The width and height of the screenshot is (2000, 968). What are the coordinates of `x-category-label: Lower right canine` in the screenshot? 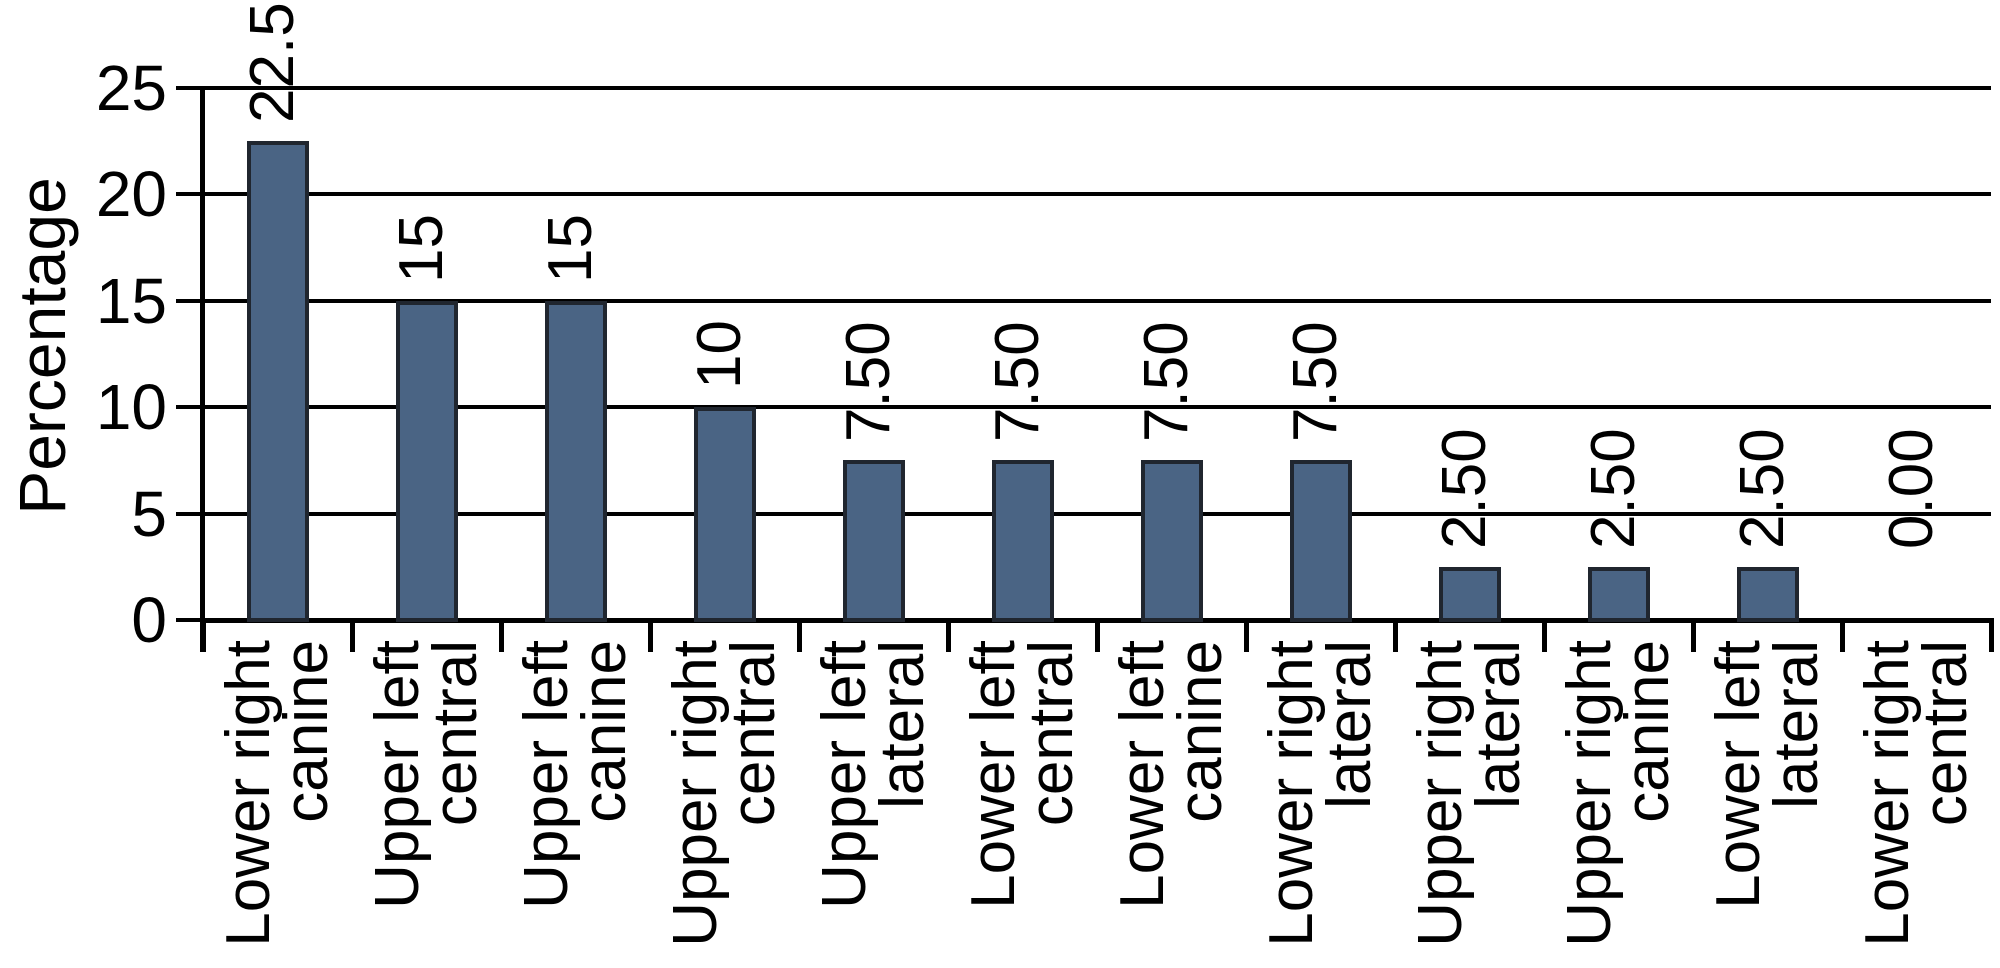 It's located at (277, 793).